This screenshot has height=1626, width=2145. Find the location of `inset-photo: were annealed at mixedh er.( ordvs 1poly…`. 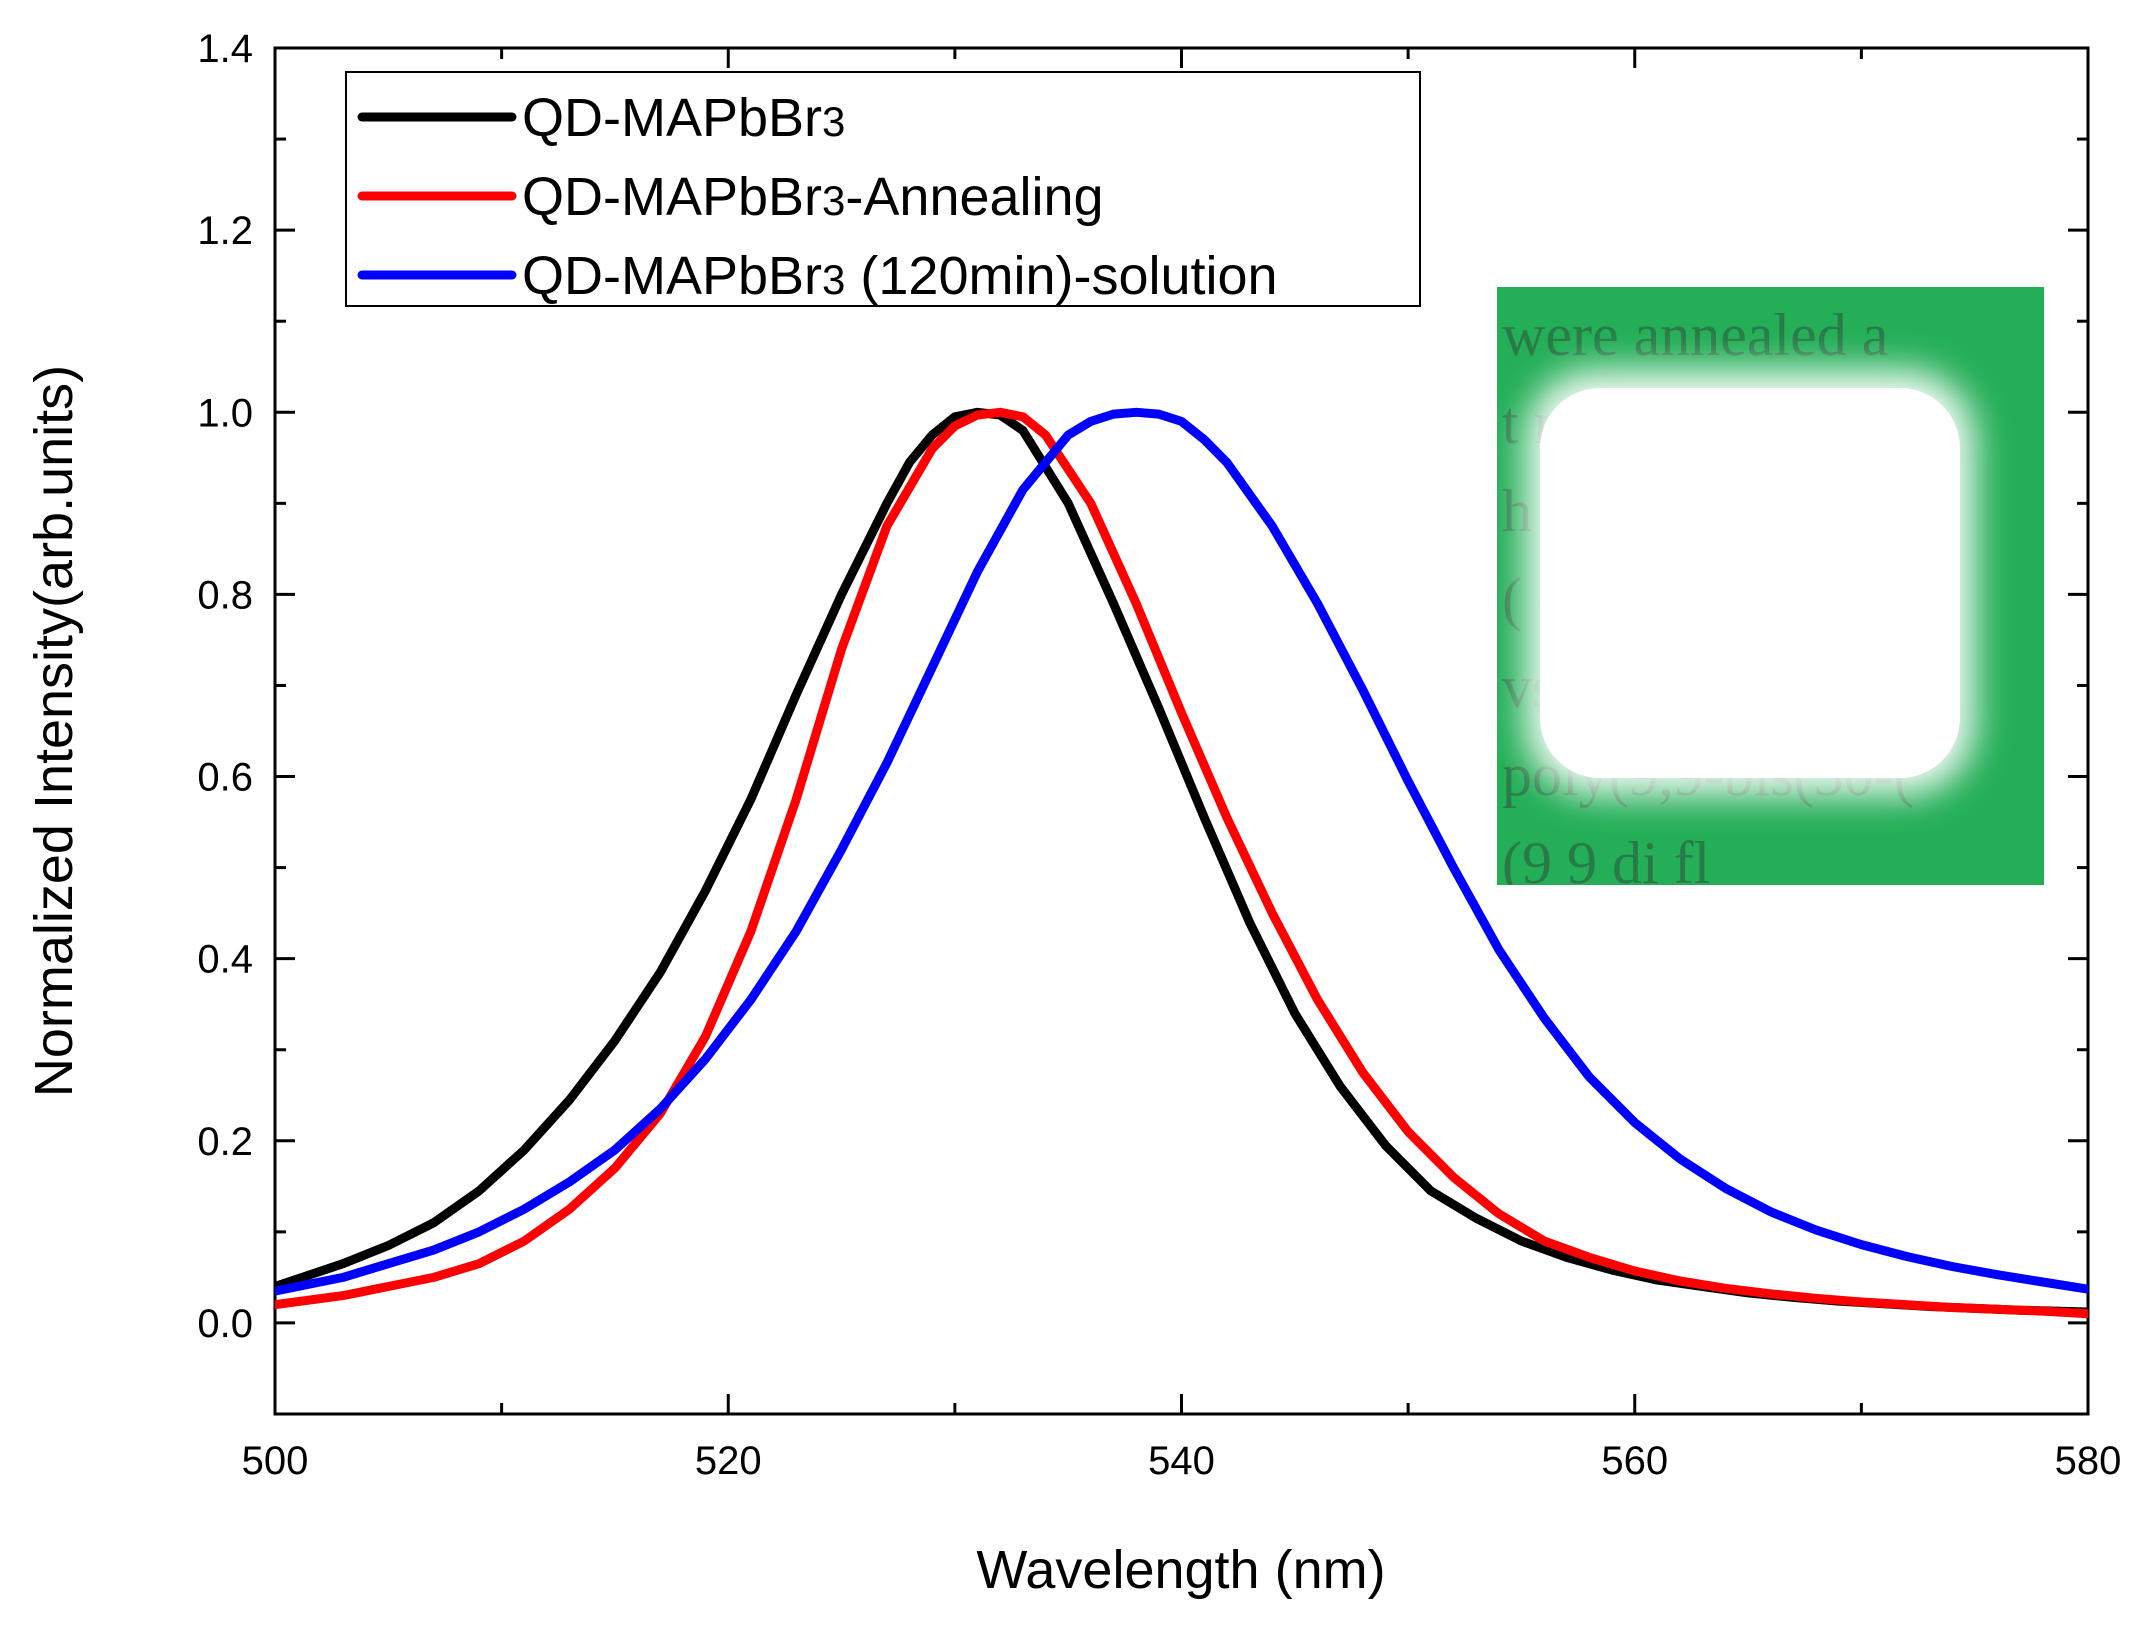

inset-photo: were annealed at mixedh er.( ordvs 1poly… is located at coordinates (1770, 591).